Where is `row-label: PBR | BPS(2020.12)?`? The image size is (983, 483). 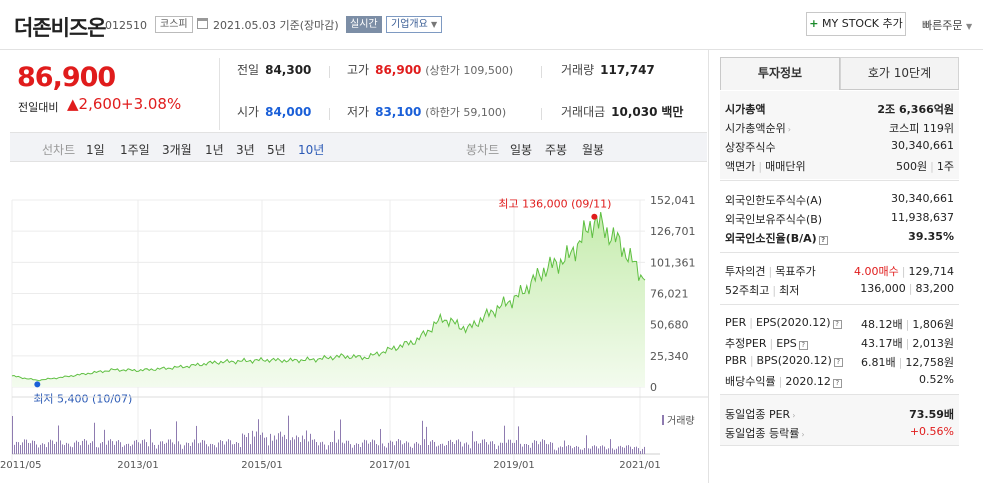 row-label: PBR | BPS(2020.12)? is located at coordinates (784, 360).